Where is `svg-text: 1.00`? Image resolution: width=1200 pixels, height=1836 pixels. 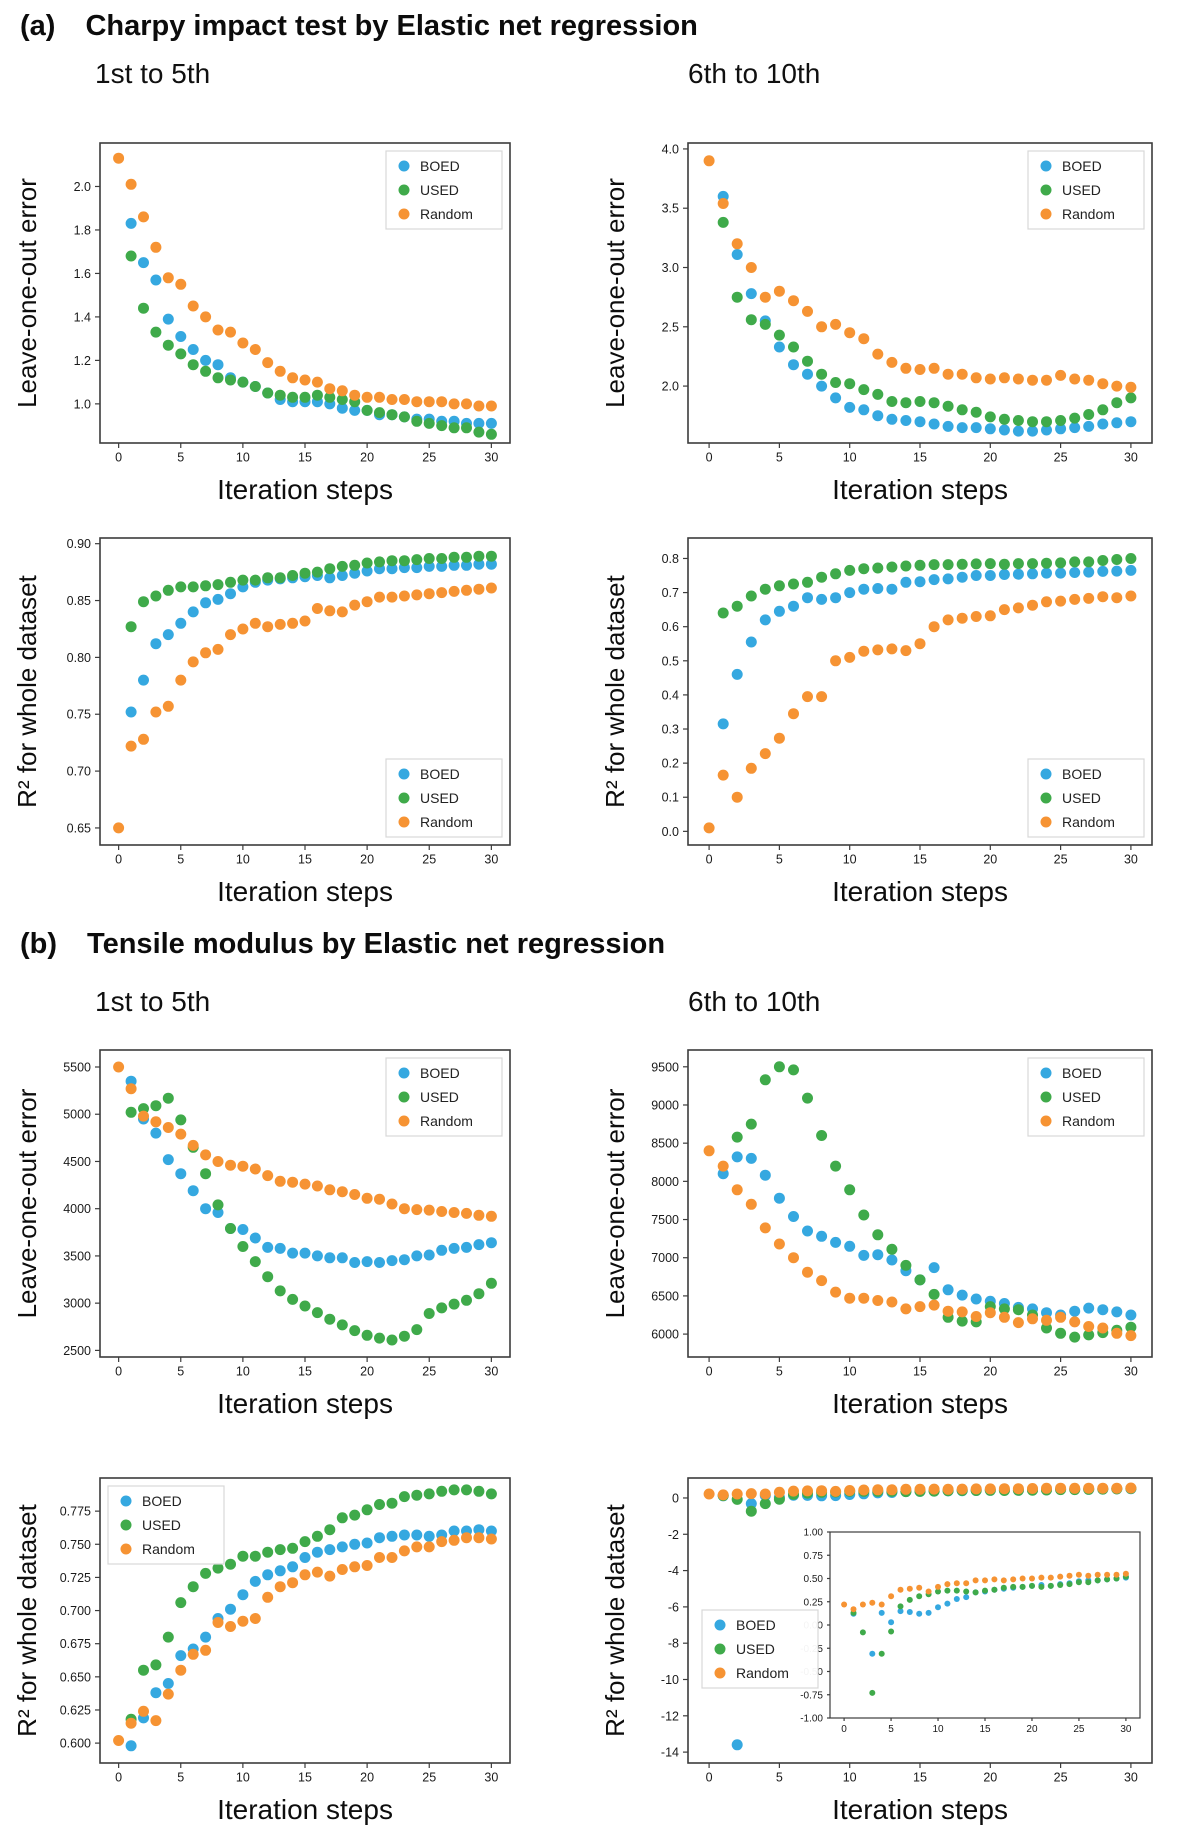
svg-text: 1.00 is located at coordinates (814, 1533).